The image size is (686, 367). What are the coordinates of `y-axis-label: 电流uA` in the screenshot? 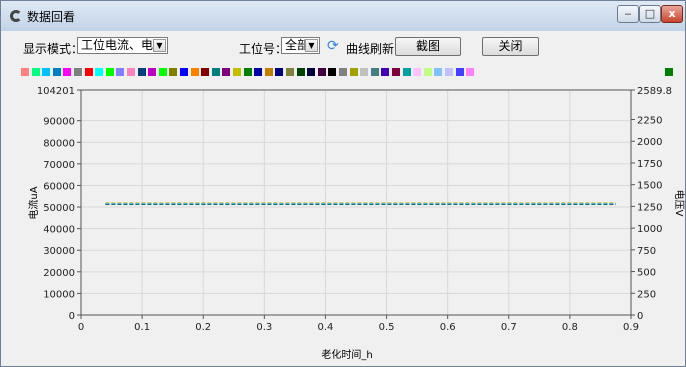 It's located at (33, 202).